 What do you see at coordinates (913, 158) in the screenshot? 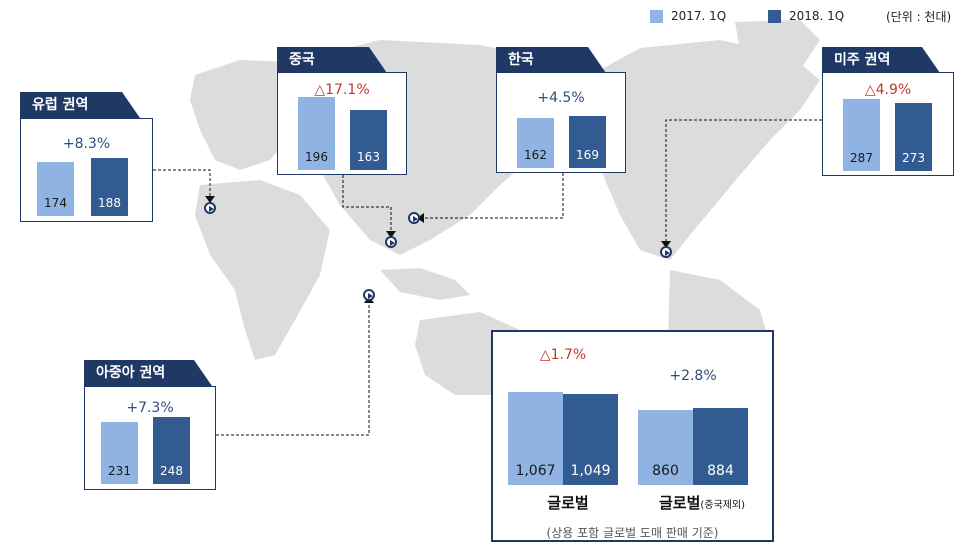
I see `americas-bar-label-2018: 273` at bounding box center [913, 158].